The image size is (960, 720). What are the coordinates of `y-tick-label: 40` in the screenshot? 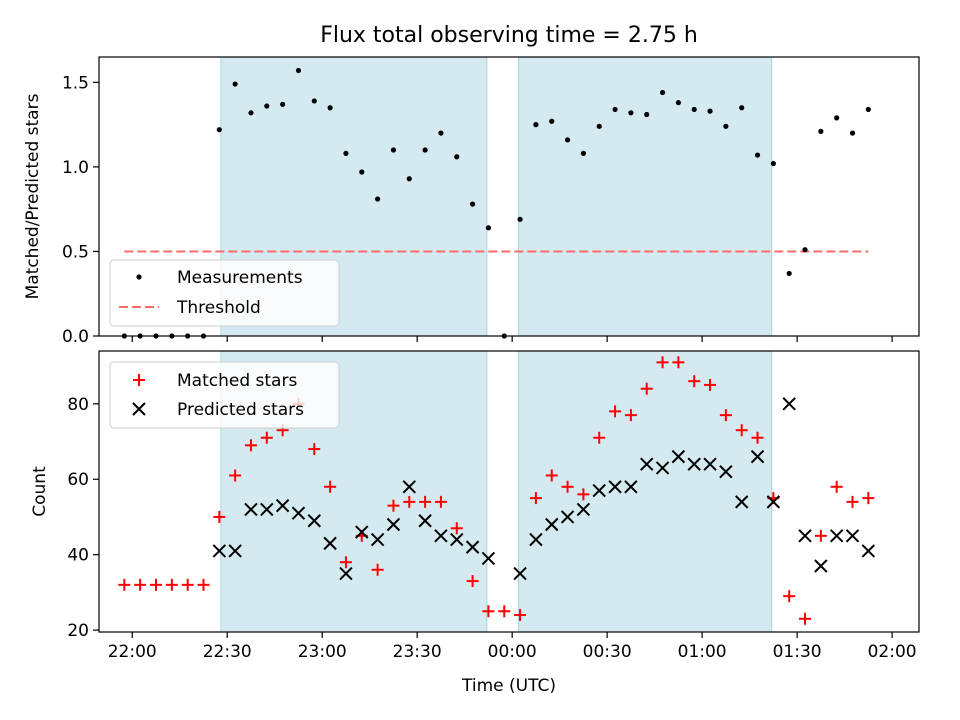 It's located at (78, 556).